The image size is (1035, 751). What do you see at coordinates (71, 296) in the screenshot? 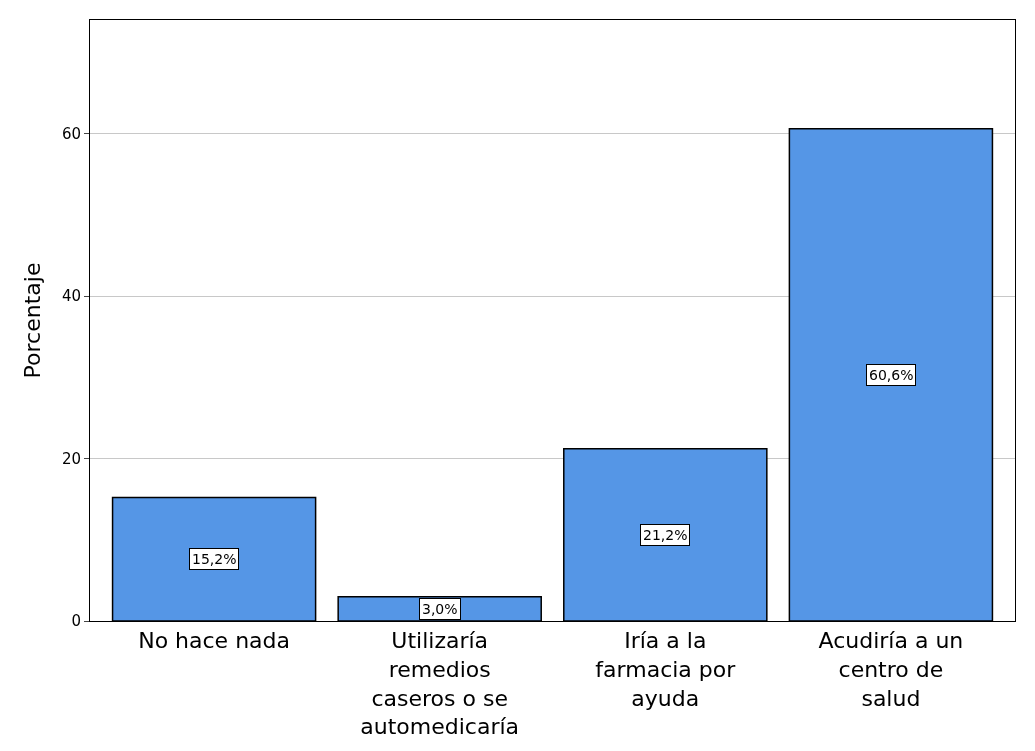
I see `y-tick-label: 40` at bounding box center [71, 296].